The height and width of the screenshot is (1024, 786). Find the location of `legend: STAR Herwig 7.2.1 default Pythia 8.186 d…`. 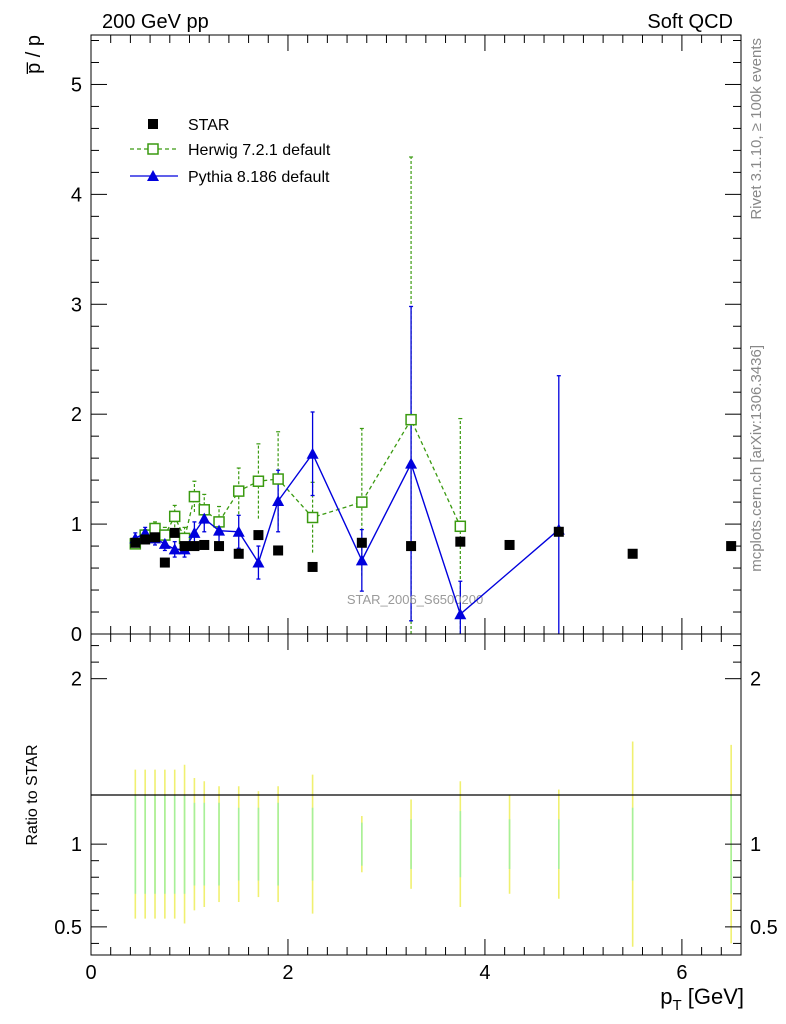

legend: STAR Herwig 7.2.1 default Pythia 8.186 d… is located at coordinates (230, 151).